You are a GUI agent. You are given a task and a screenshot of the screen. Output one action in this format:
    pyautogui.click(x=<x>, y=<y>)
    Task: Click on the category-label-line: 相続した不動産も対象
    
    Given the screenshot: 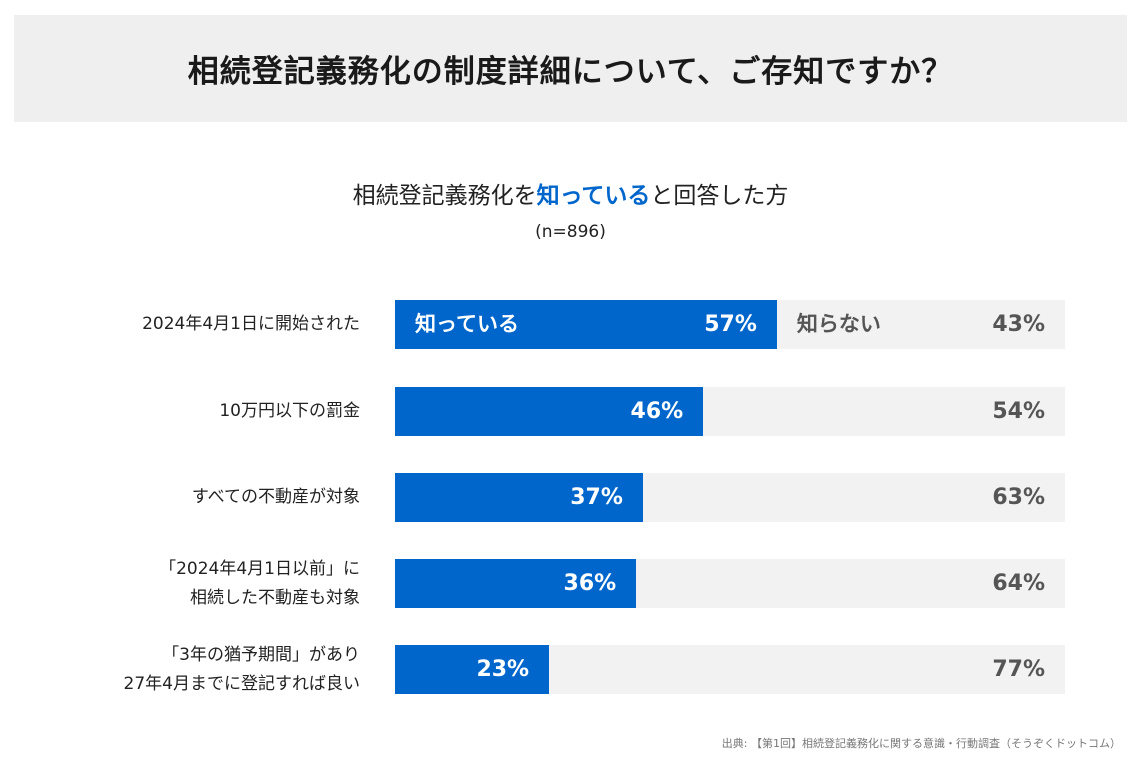 What is the action you would take?
    pyautogui.click(x=275, y=597)
    